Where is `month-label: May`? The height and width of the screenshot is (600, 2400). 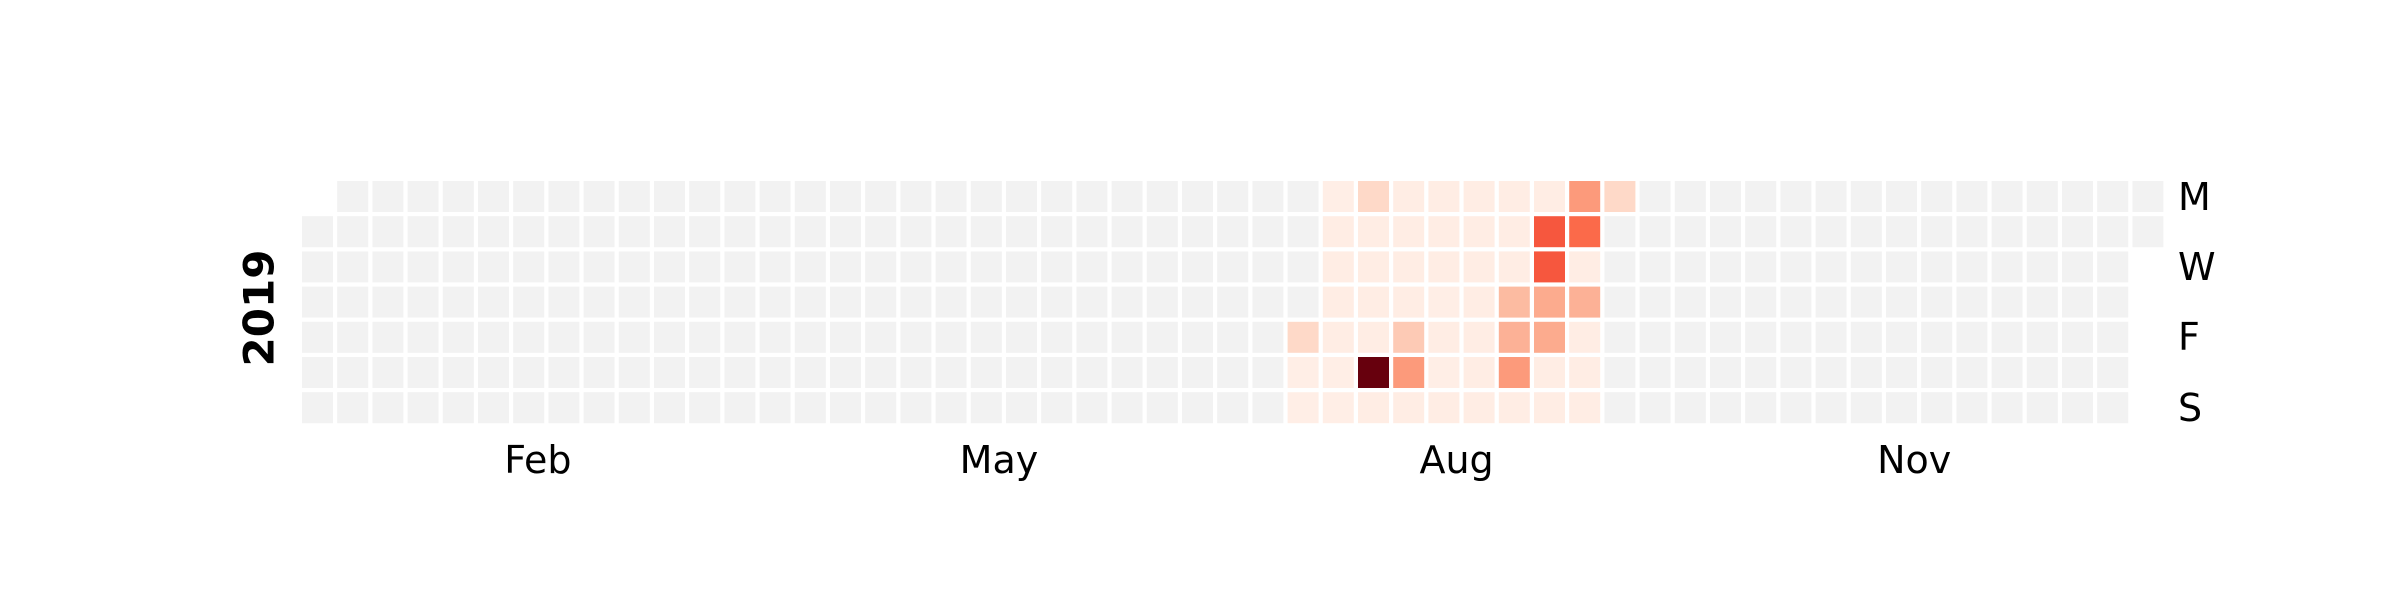 month-label: May is located at coordinates (999, 460).